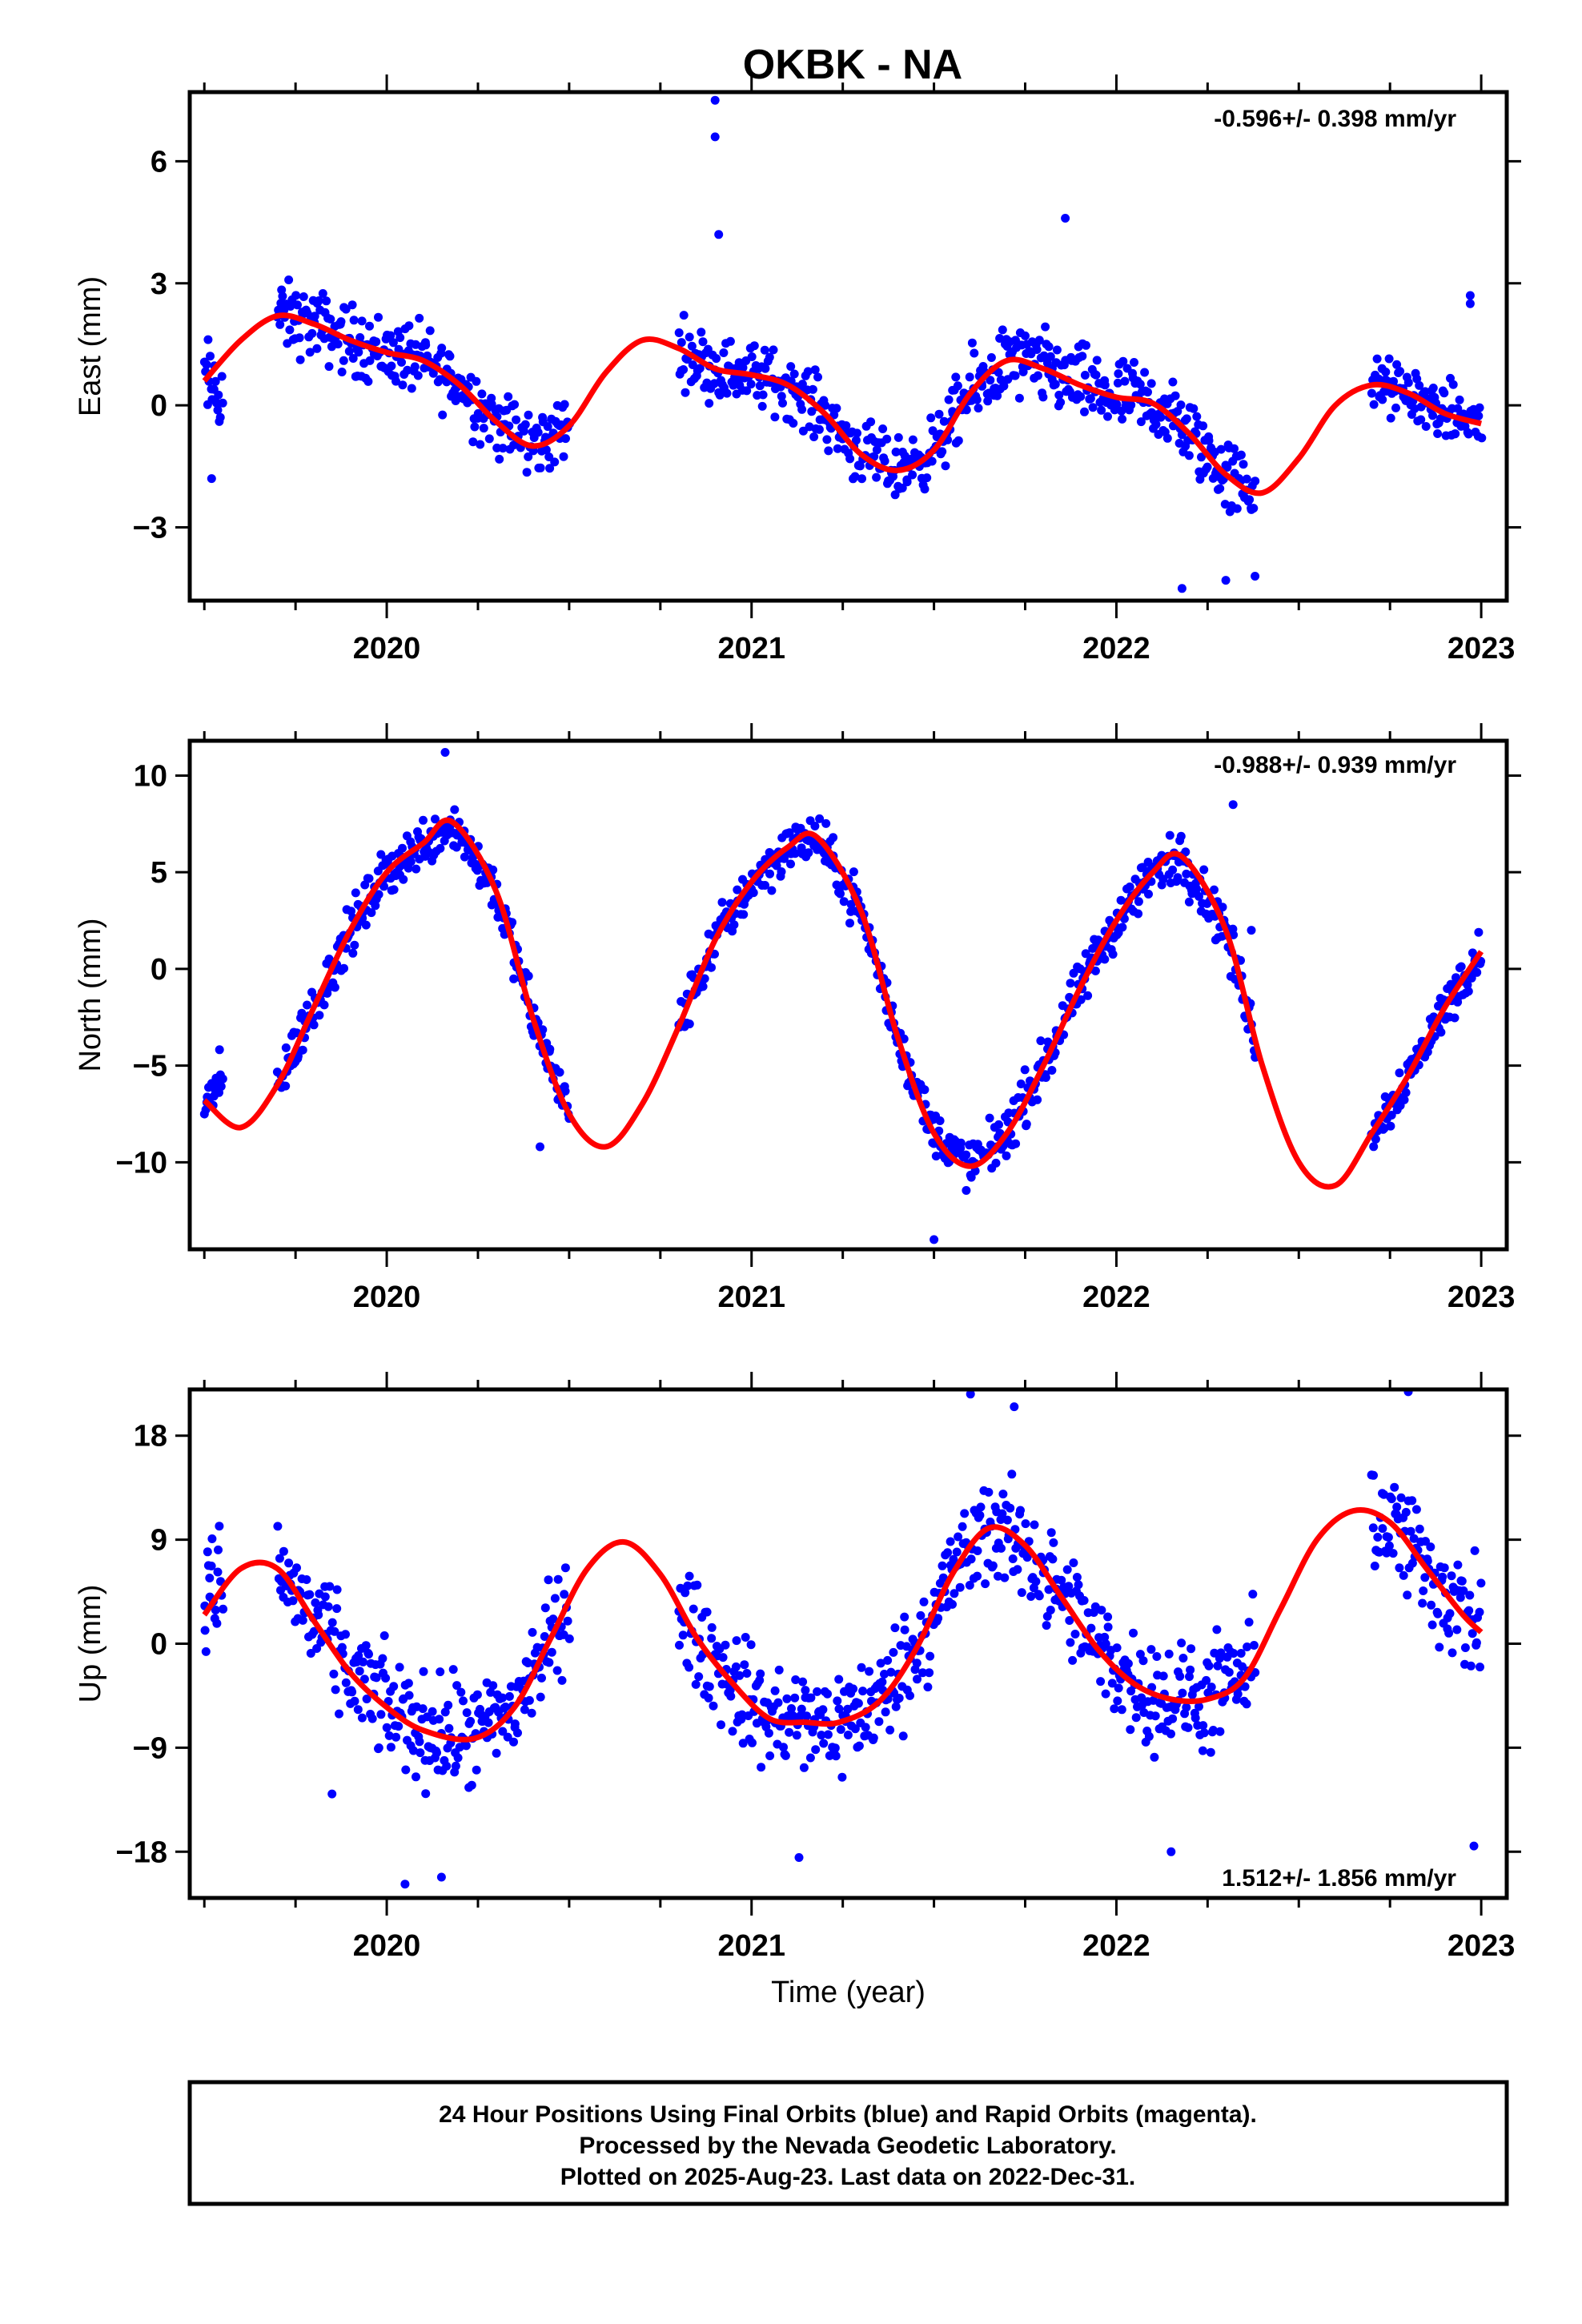 The height and width of the screenshot is (2324, 1582). Describe the element at coordinates (150, 1067) in the screenshot. I see `north-y-tick-label: −5` at that location.